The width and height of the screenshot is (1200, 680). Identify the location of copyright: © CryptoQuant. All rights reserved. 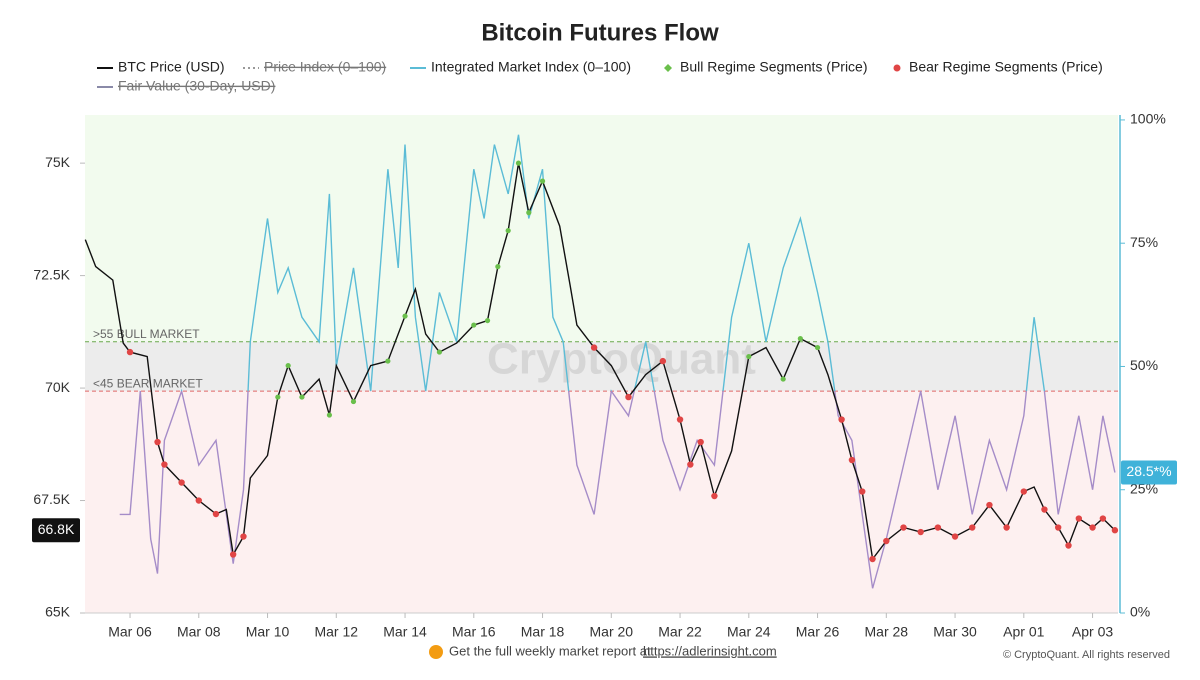
(1086, 655).